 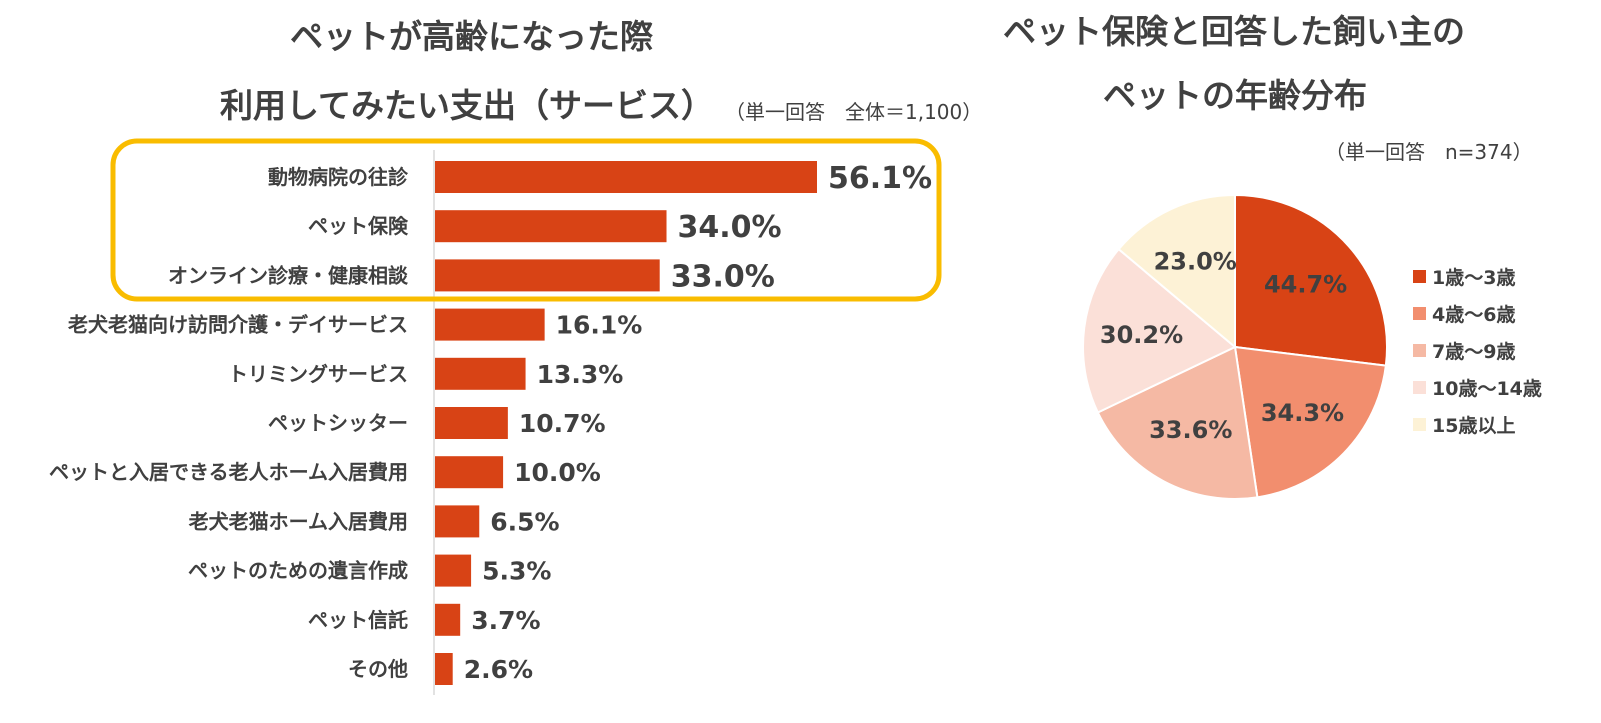 What do you see at coordinates (1302, 413) in the screenshot?
I see `pie-value-label-1: 34.3%` at bounding box center [1302, 413].